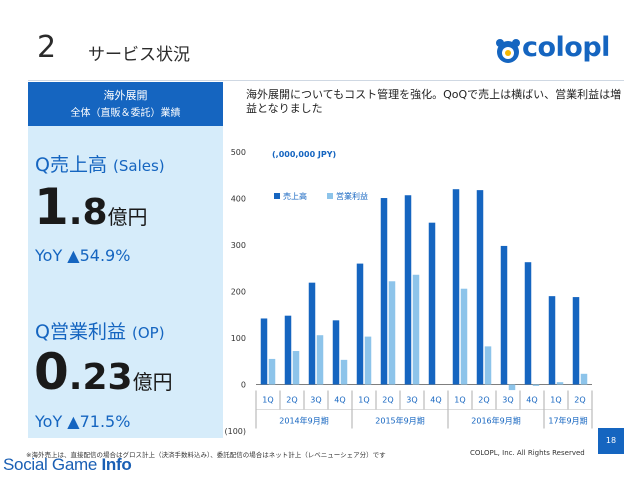 The width and height of the screenshot is (640, 477). I want to click on colopl-logo: colopl, so click(559, 49).